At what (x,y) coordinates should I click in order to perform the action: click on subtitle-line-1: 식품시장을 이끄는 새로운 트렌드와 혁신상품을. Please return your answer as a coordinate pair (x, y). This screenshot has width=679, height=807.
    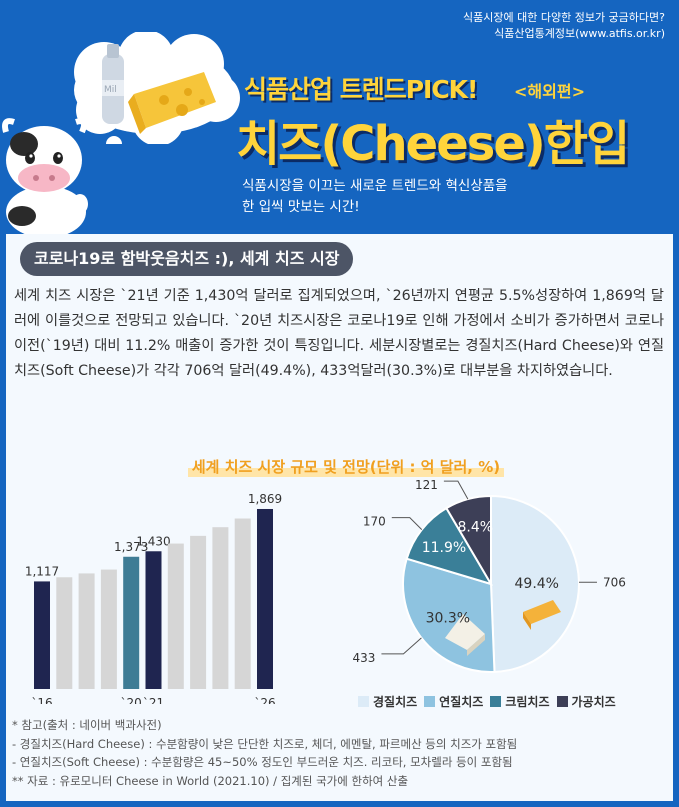
    Looking at the image, I should click on (375, 186).